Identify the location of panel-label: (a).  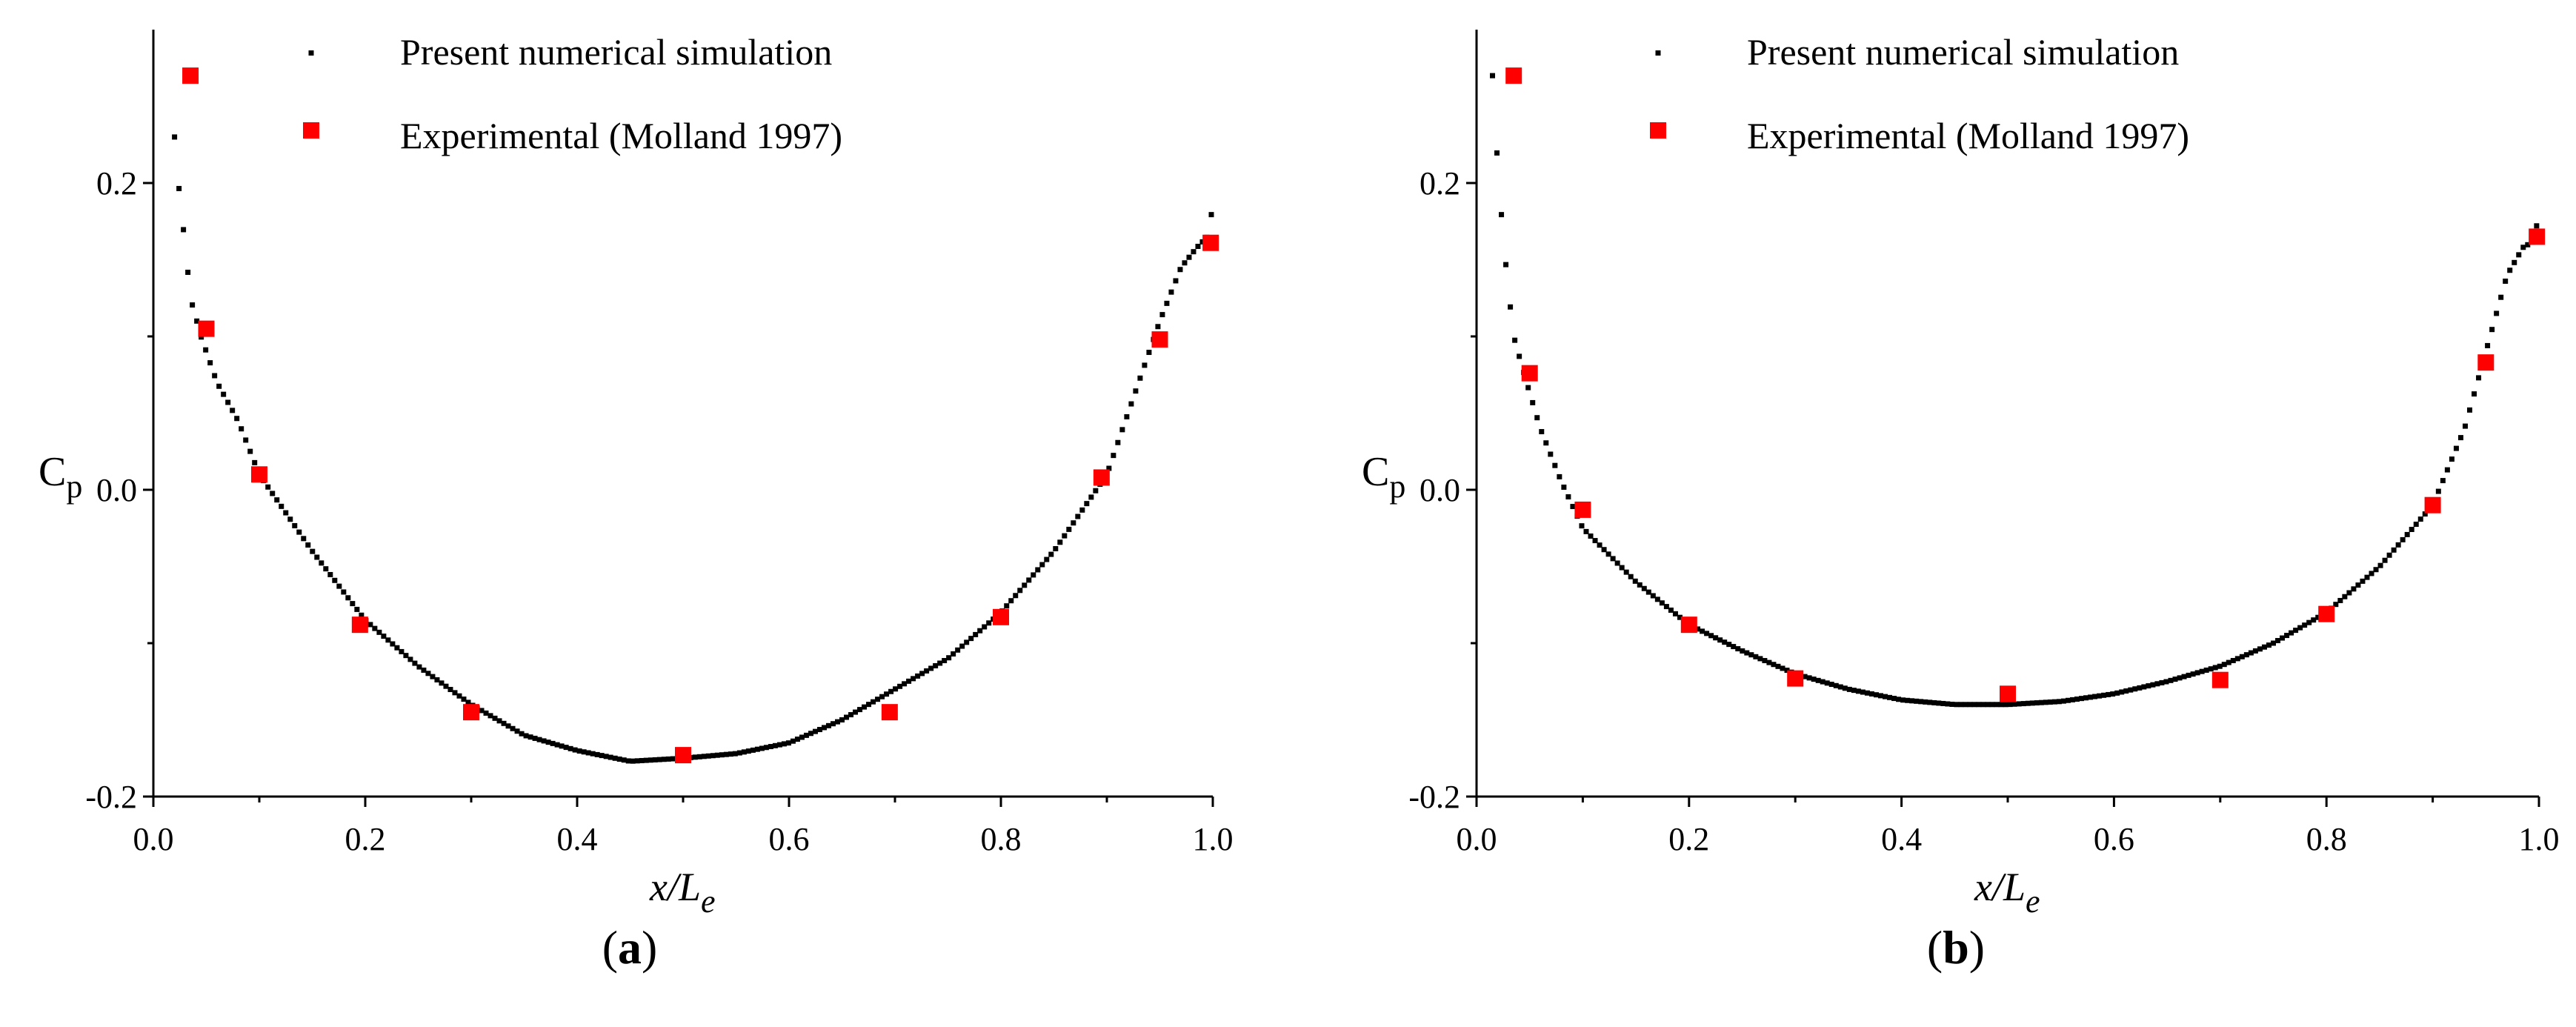
(630, 947).